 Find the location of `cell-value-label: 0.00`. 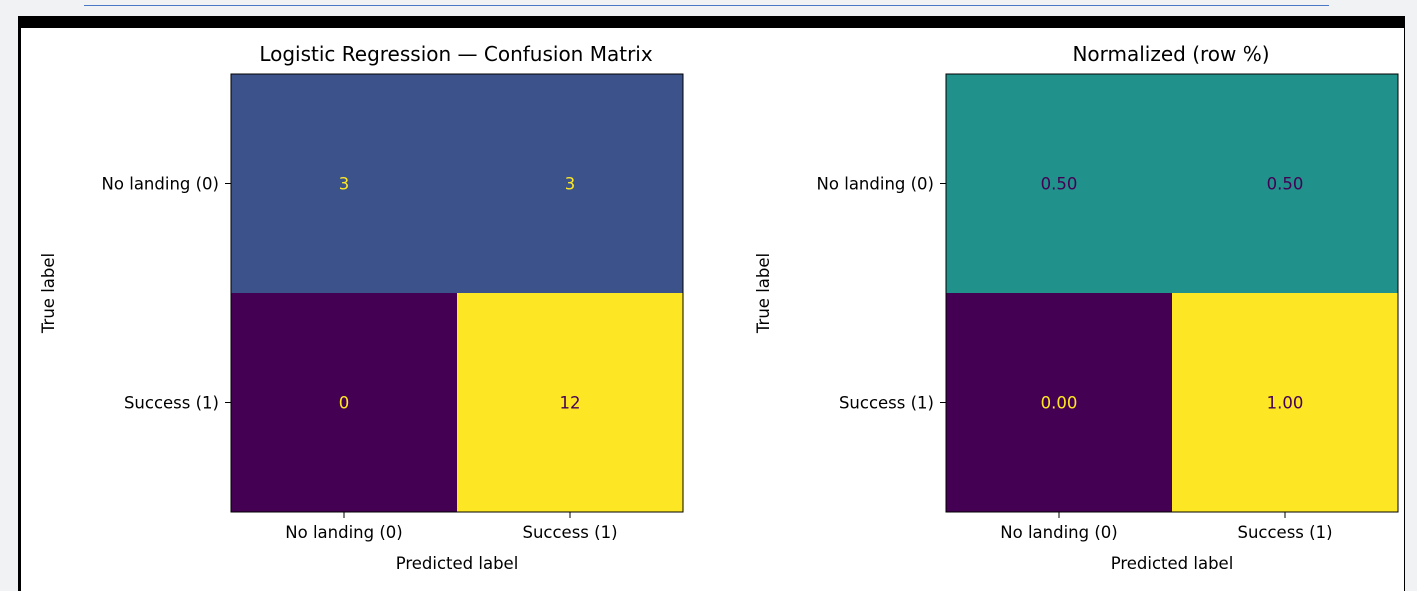

cell-value-label: 0.00 is located at coordinates (1059, 403).